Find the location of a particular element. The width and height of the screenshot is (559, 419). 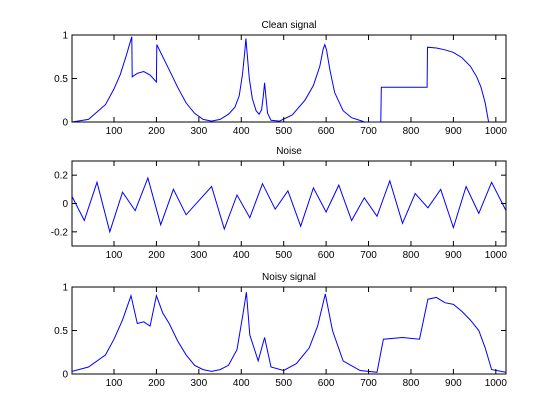

subplot-title: Noise is located at coordinates (289, 151).